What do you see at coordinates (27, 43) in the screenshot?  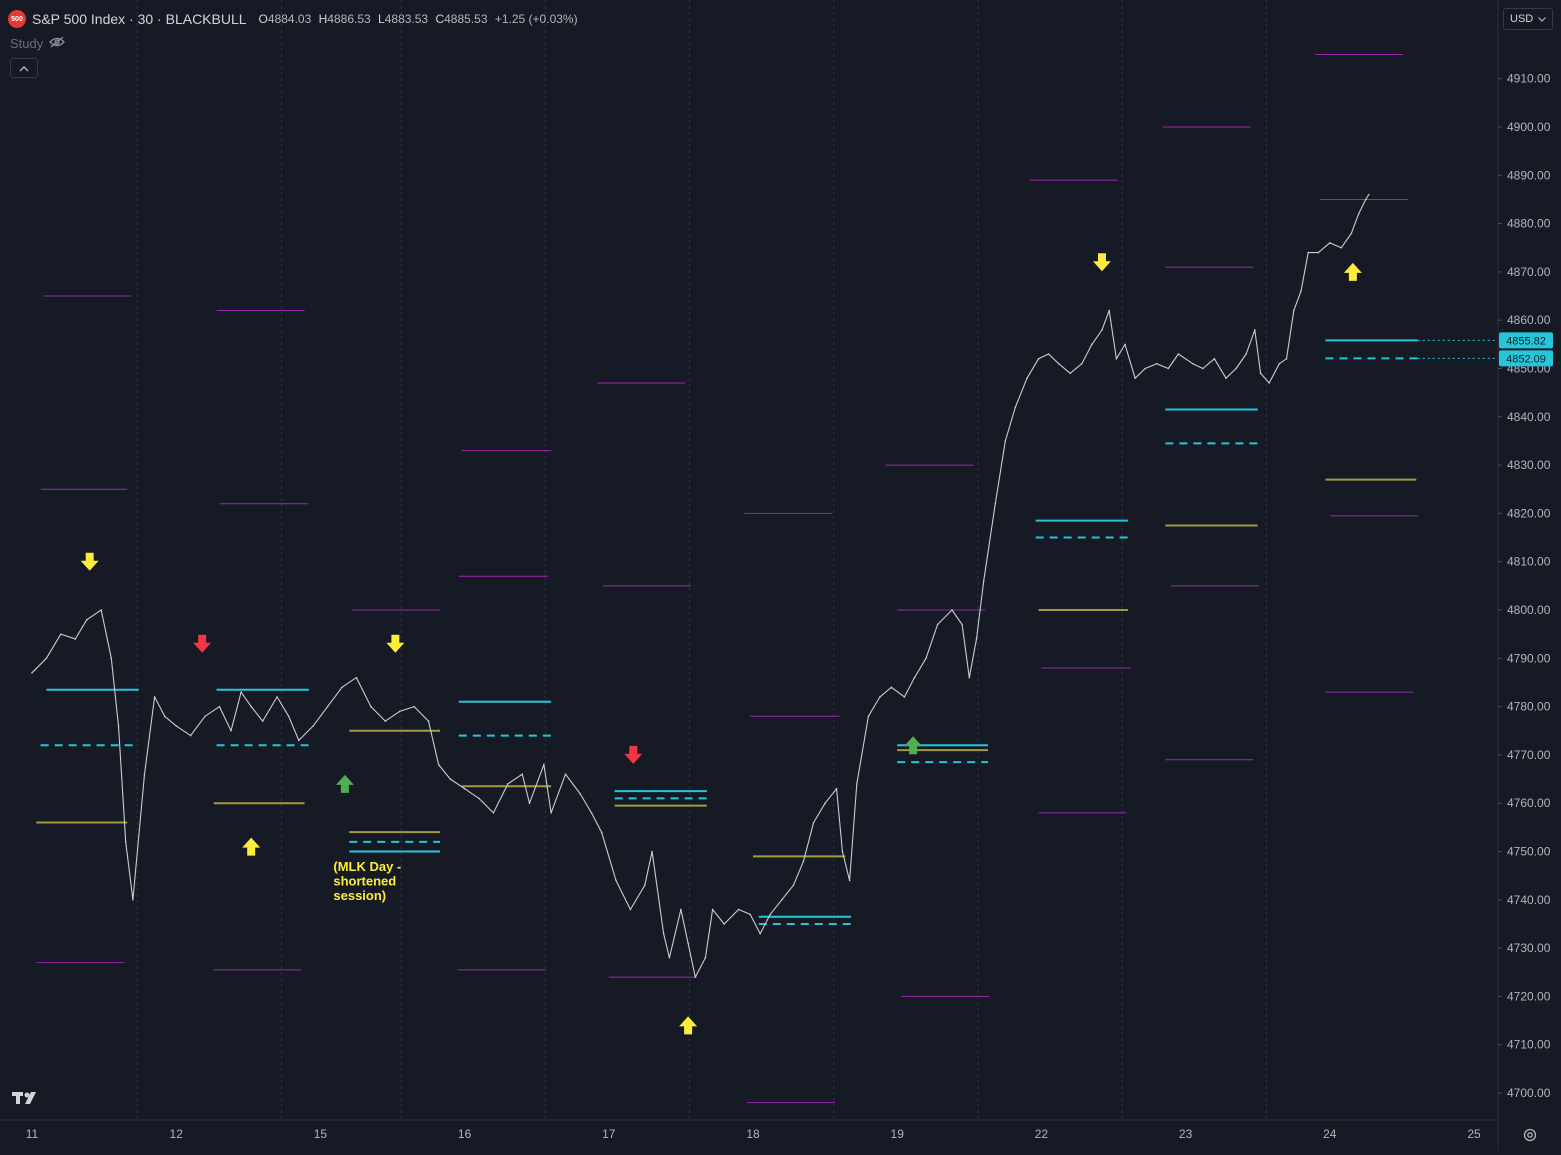 I see `study-label: Study` at bounding box center [27, 43].